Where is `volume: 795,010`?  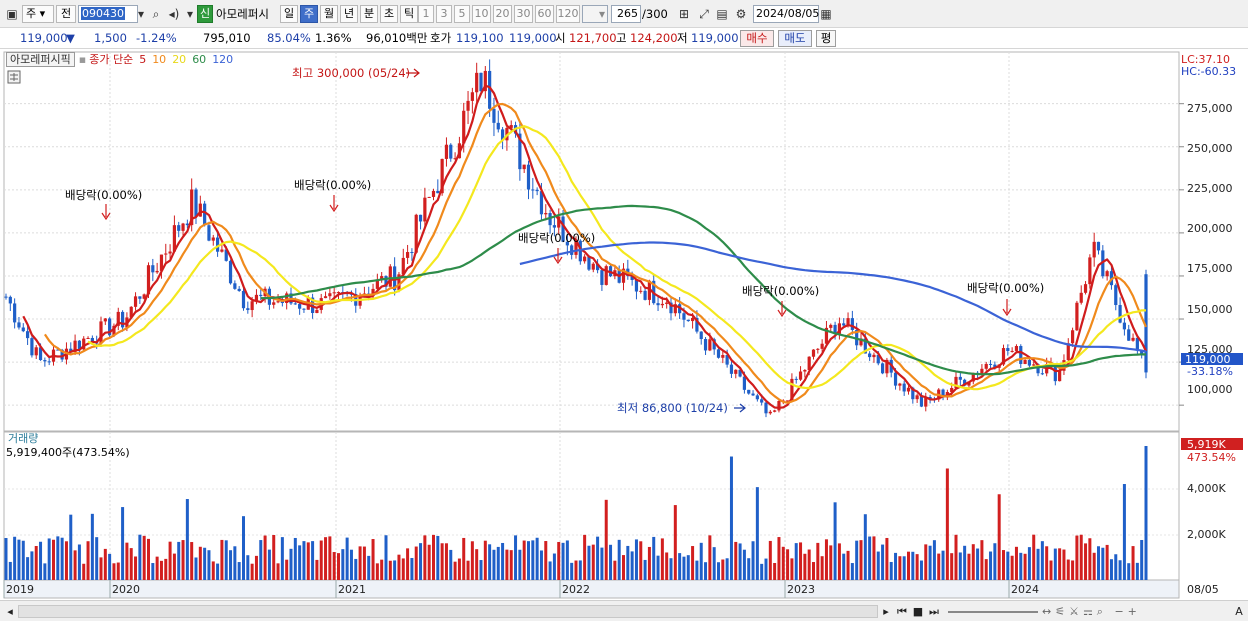
volume: 795,010 is located at coordinates (227, 38).